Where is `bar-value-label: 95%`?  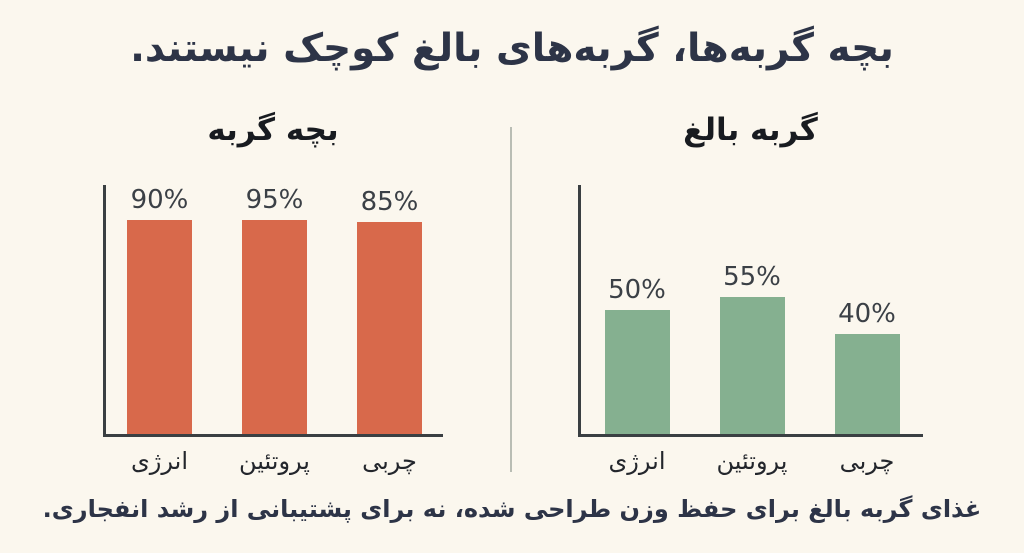
bar-value-label: 95% is located at coordinates (274, 200).